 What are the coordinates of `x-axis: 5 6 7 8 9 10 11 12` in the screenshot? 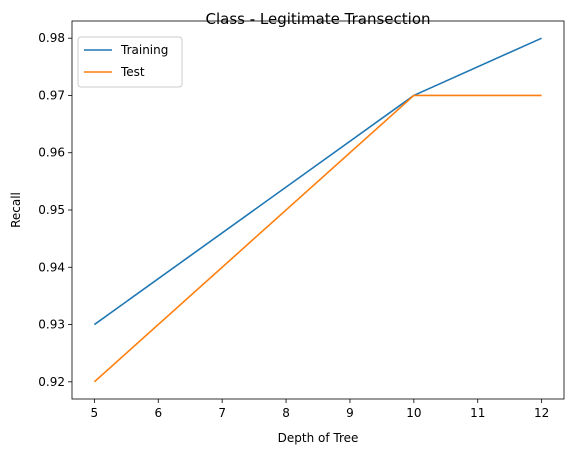 It's located at (320, 409).